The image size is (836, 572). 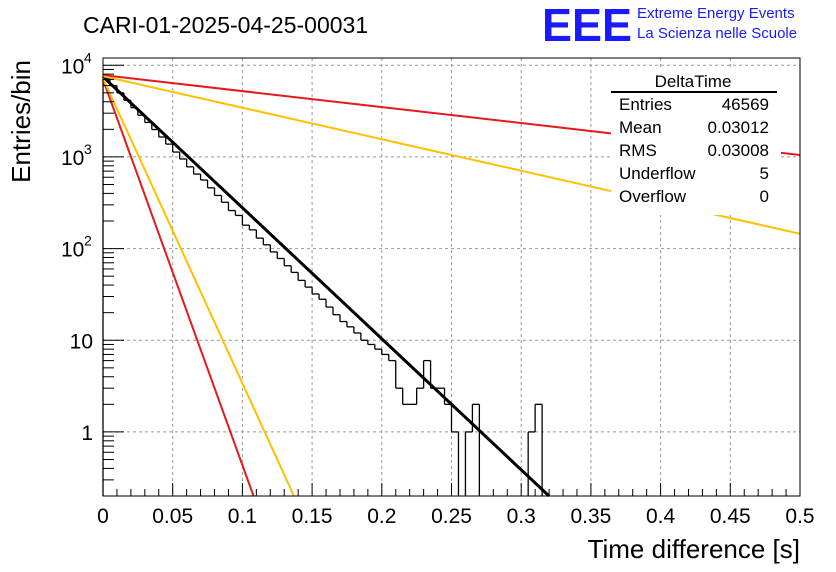 I want to click on y-tick-label-exponent: 2, so click(x=88, y=241).